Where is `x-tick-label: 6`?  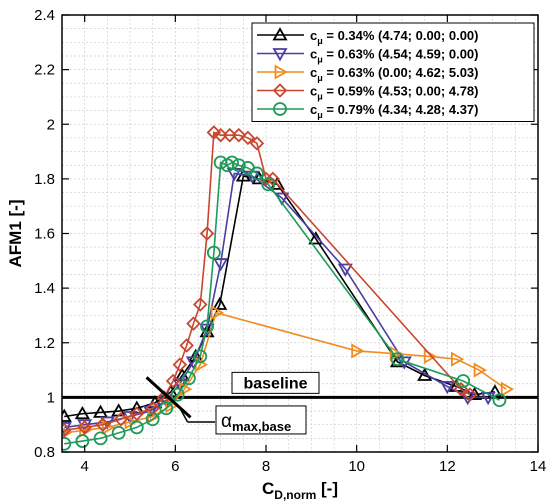 x-tick-label: 6 is located at coordinates (175, 466).